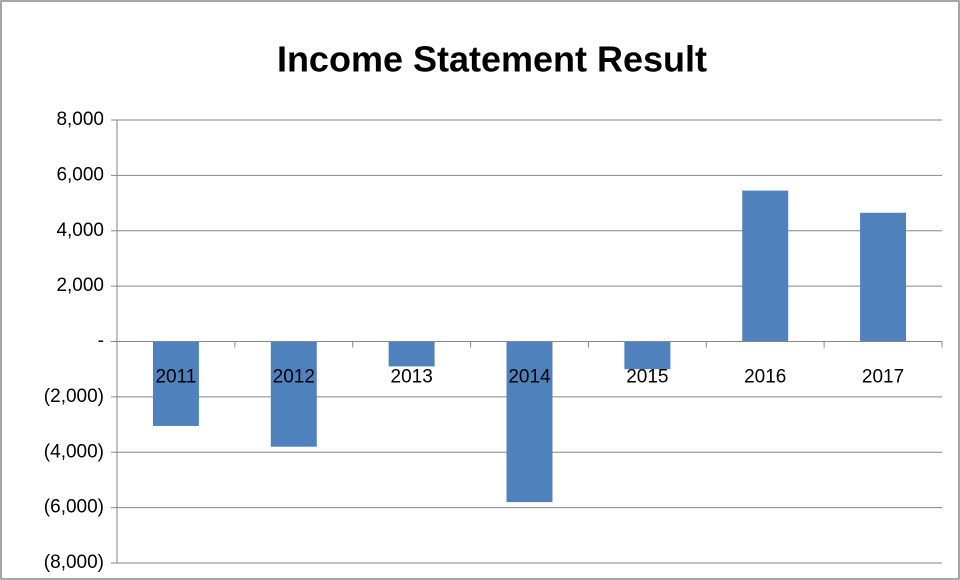  I want to click on y-tick-label: 2,000, so click(80, 285).